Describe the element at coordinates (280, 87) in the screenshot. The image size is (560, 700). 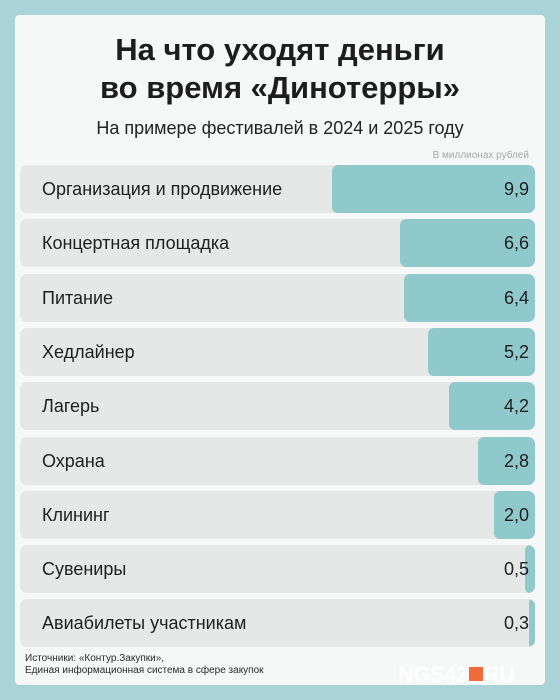
I see `chart-title-line-2: во время «Динотерры»` at that location.